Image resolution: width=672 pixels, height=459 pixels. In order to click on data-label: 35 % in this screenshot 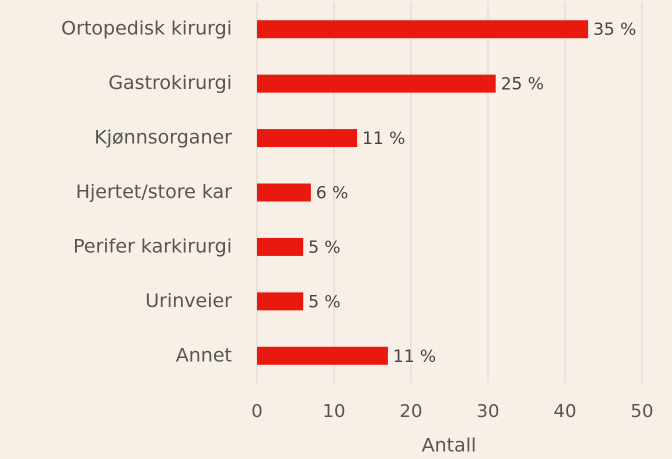, I will do `click(614, 30)`.